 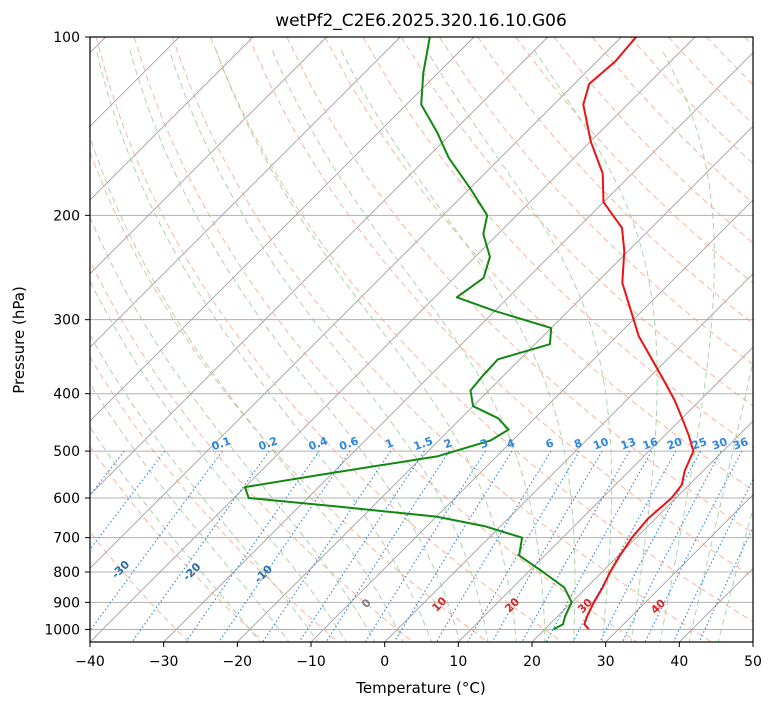 I want to click on mixing-ratio-label: 2, so click(x=448, y=443).